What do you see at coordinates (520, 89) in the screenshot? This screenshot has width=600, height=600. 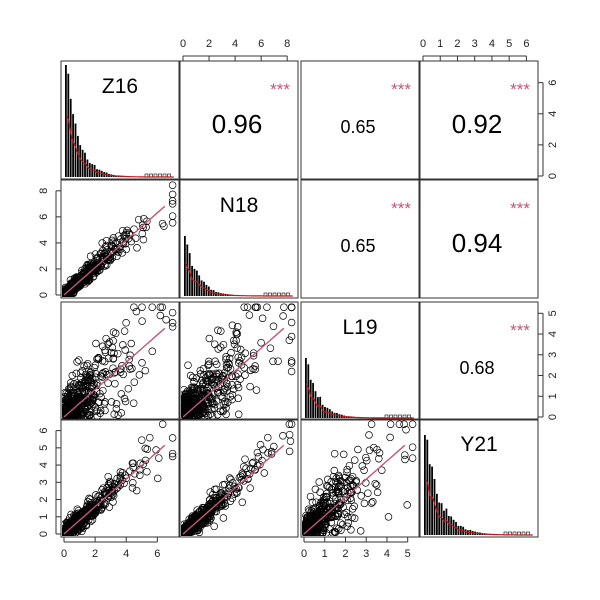 I see `significance-stars: ***` at bounding box center [520, 89].